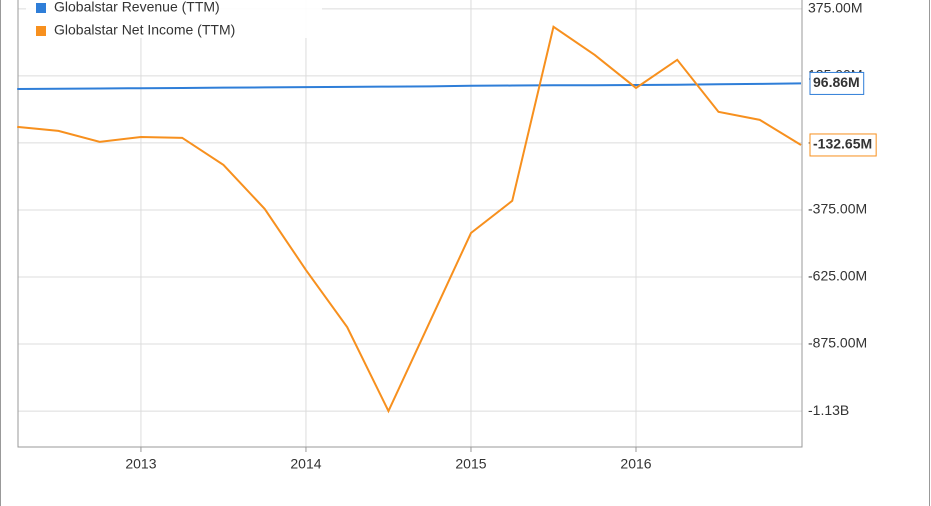  Describe the element at coordinates (137, 7) in the screenshot. I see `legend-label: Globalstar Revenue (TTM)` at that location.